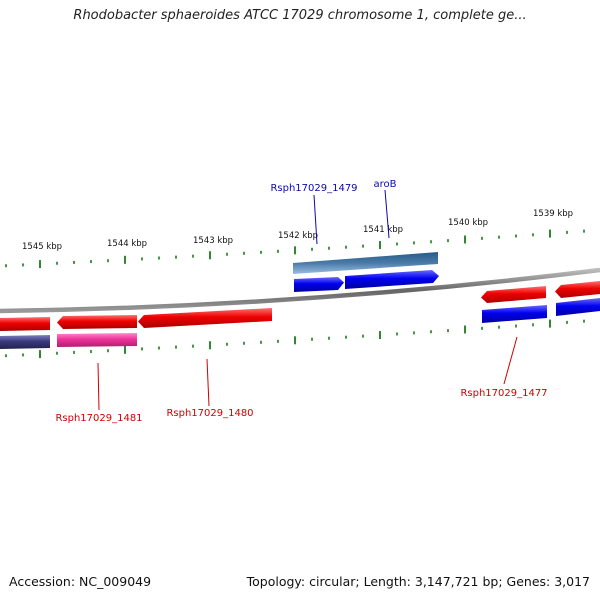 This screenshot has height=600, width=600. I want to click on gene-label-rsph17029-1480: Rsph17029_1480, so click(209, 413).